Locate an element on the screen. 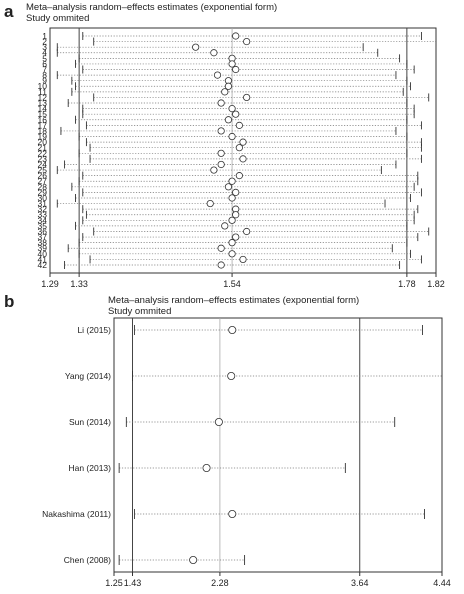  panel-label-b: b is located at coordinates (9, 301).